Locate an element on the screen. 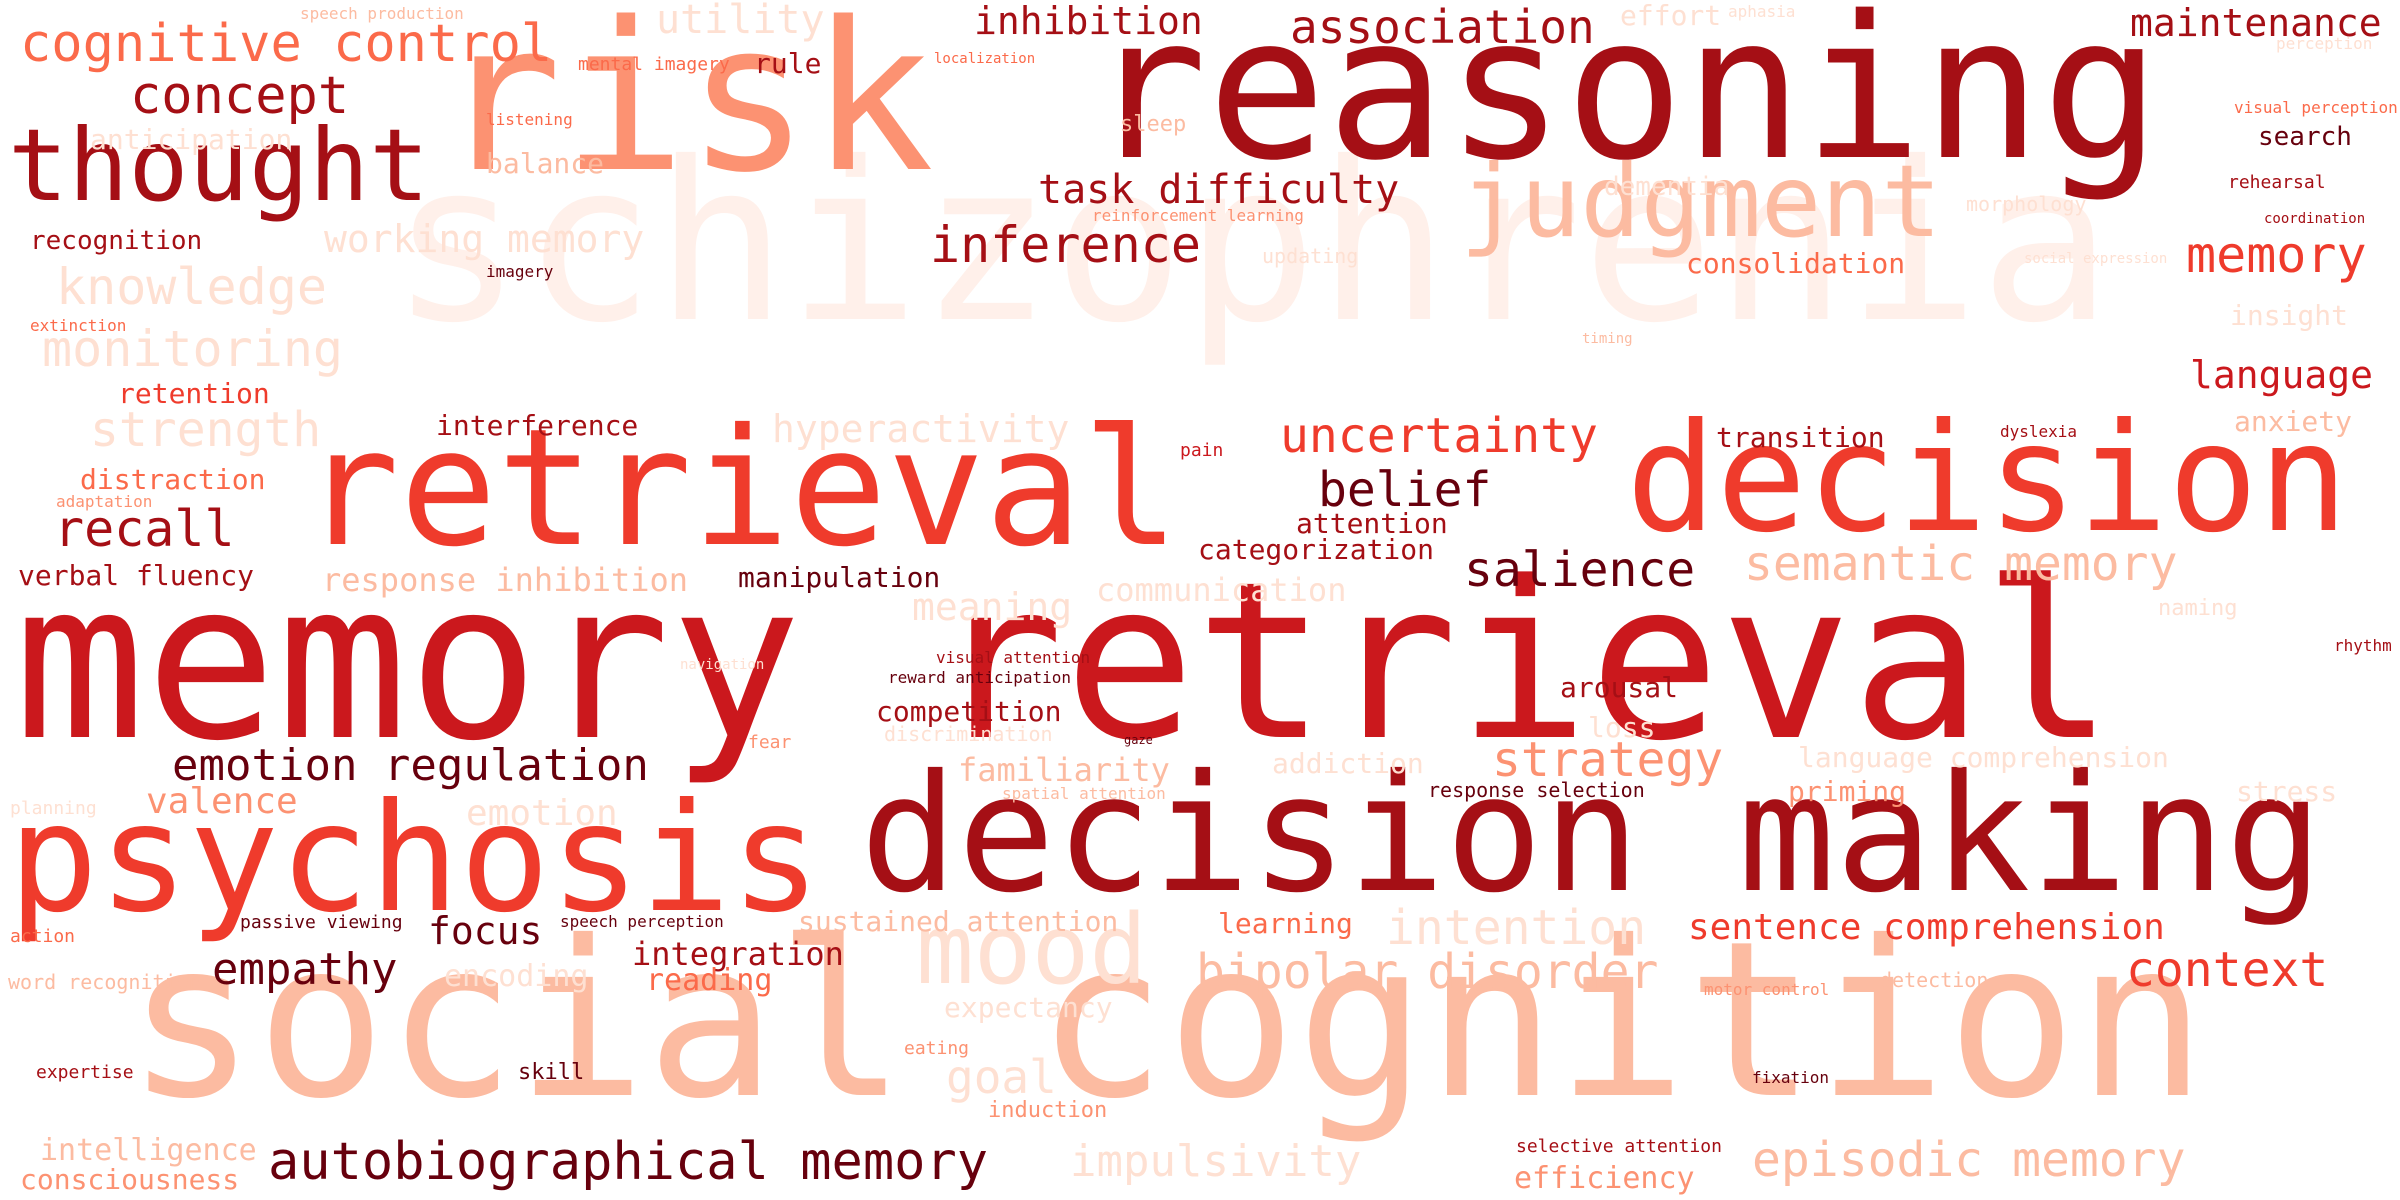  word: memory is located at coordinates (2276, 255).